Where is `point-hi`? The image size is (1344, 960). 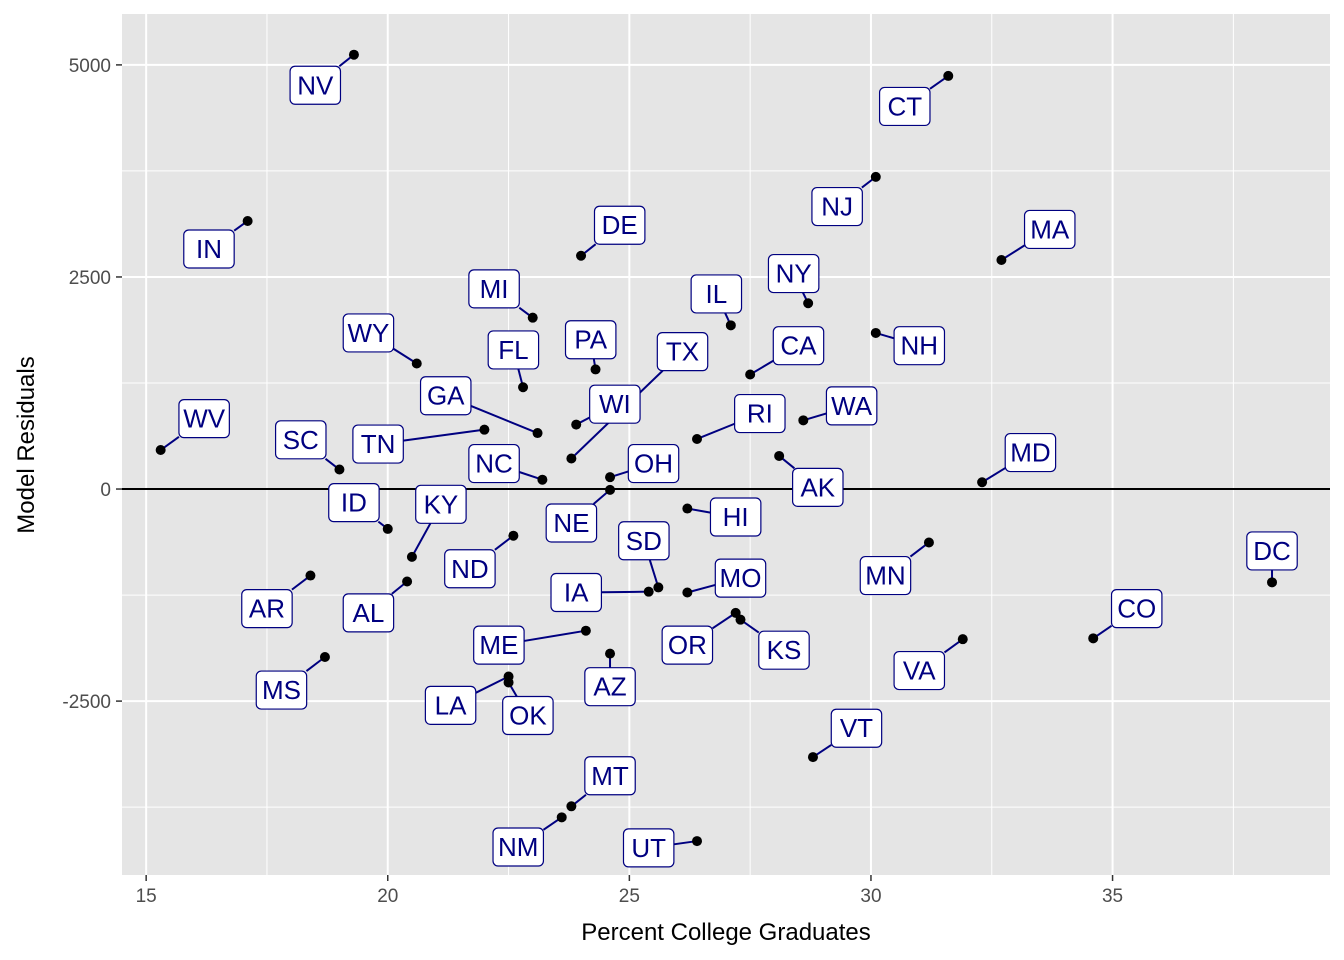
point-hi is located at coordinates (687, 508).